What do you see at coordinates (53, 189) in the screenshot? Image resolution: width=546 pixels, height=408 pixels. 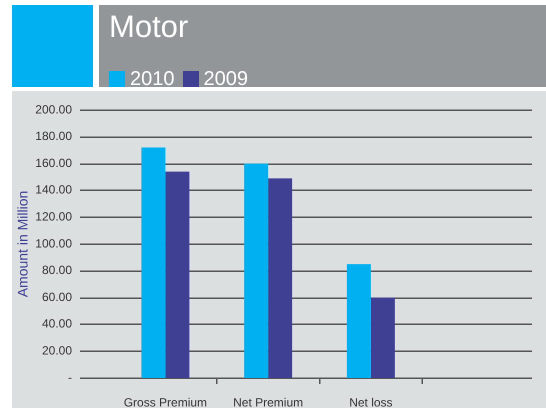 I see `y-tick-label: 140.00` at bounding box center [53, 189].